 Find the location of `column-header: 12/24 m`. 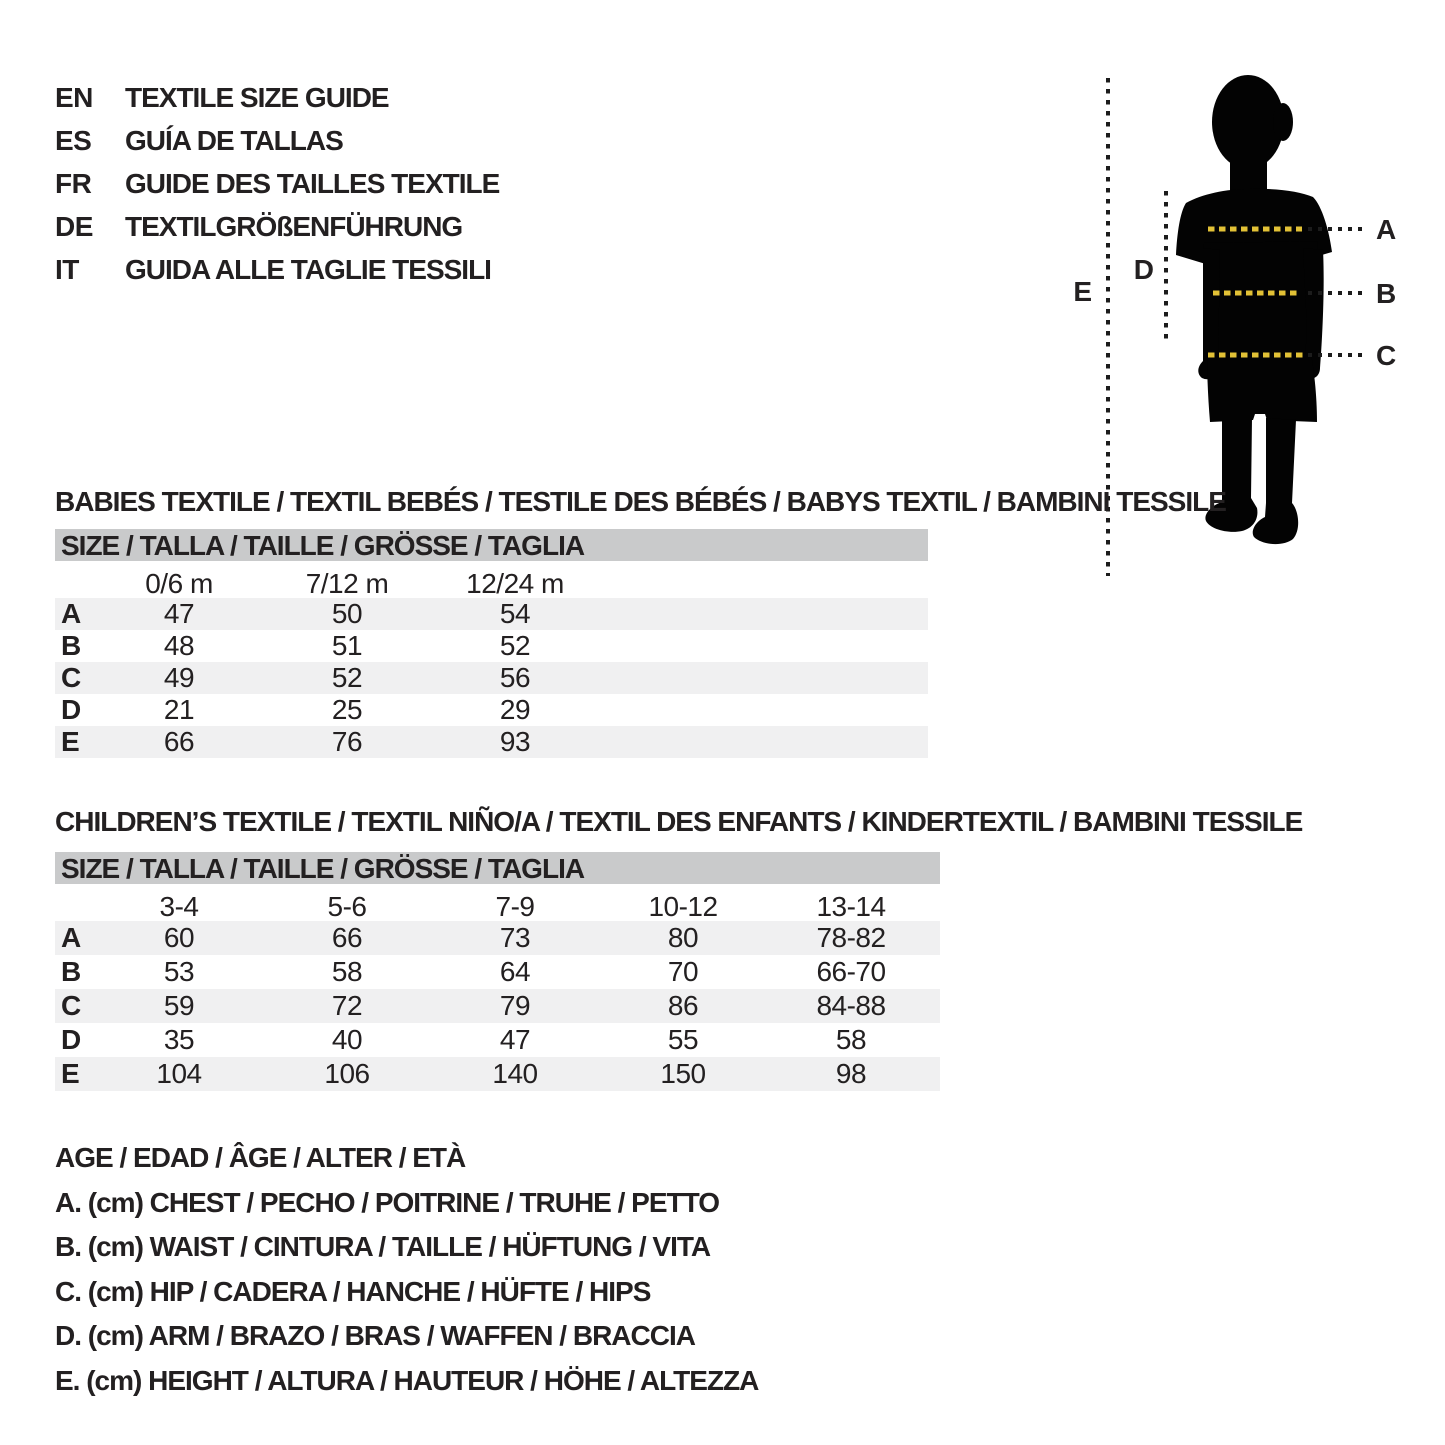

column-header: 12/24 m is located at coordinates (515, 583).